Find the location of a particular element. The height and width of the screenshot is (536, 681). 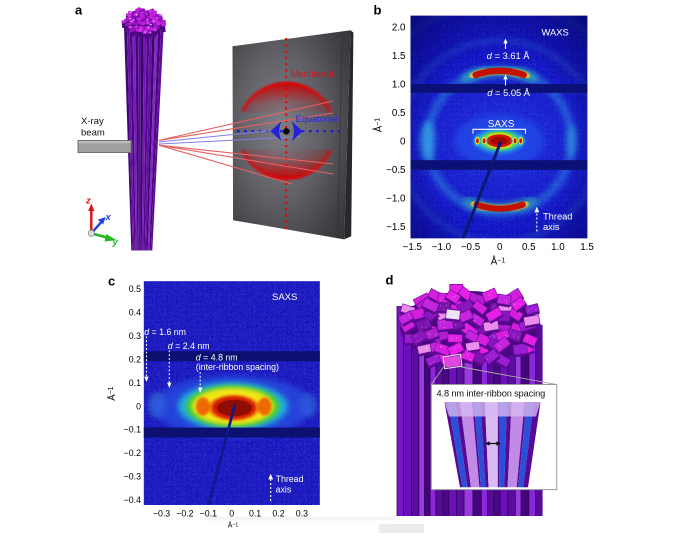

svg-text: d = 2.4 nm is located at coordinates (189, 346).